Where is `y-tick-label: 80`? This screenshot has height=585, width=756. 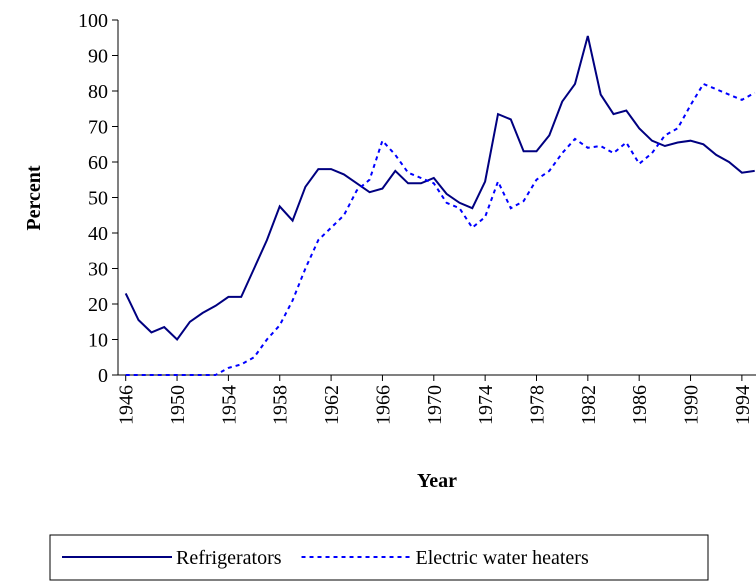 y-tick-label: 80 is located at coordinates (98, 92).